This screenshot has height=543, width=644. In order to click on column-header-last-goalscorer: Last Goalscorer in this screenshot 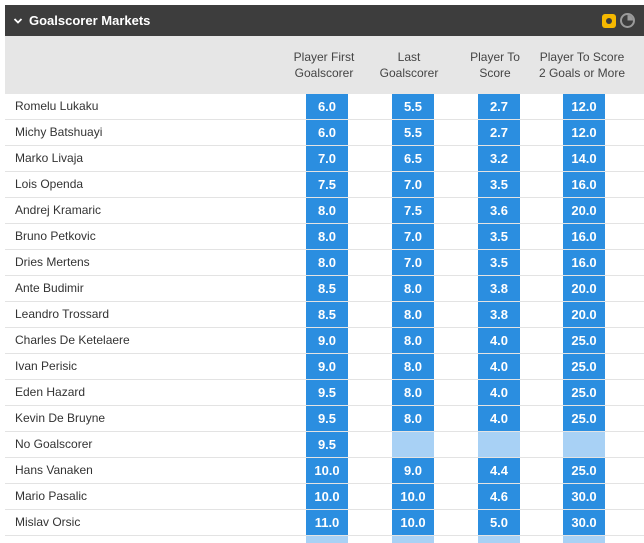, I will do `click(409, 65)`.